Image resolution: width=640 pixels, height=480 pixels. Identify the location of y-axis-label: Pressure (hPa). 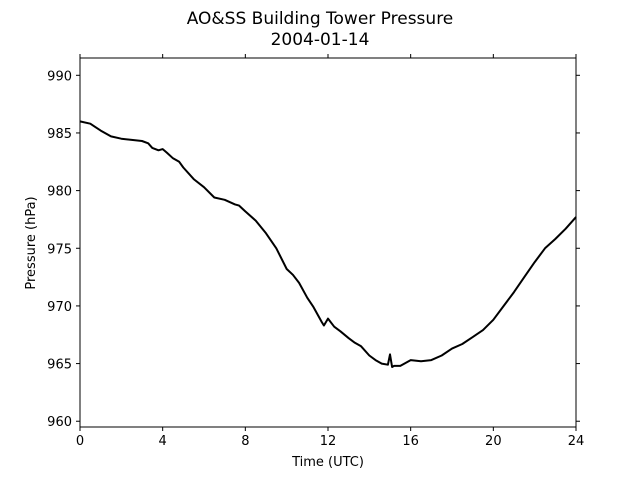
(31, 242).